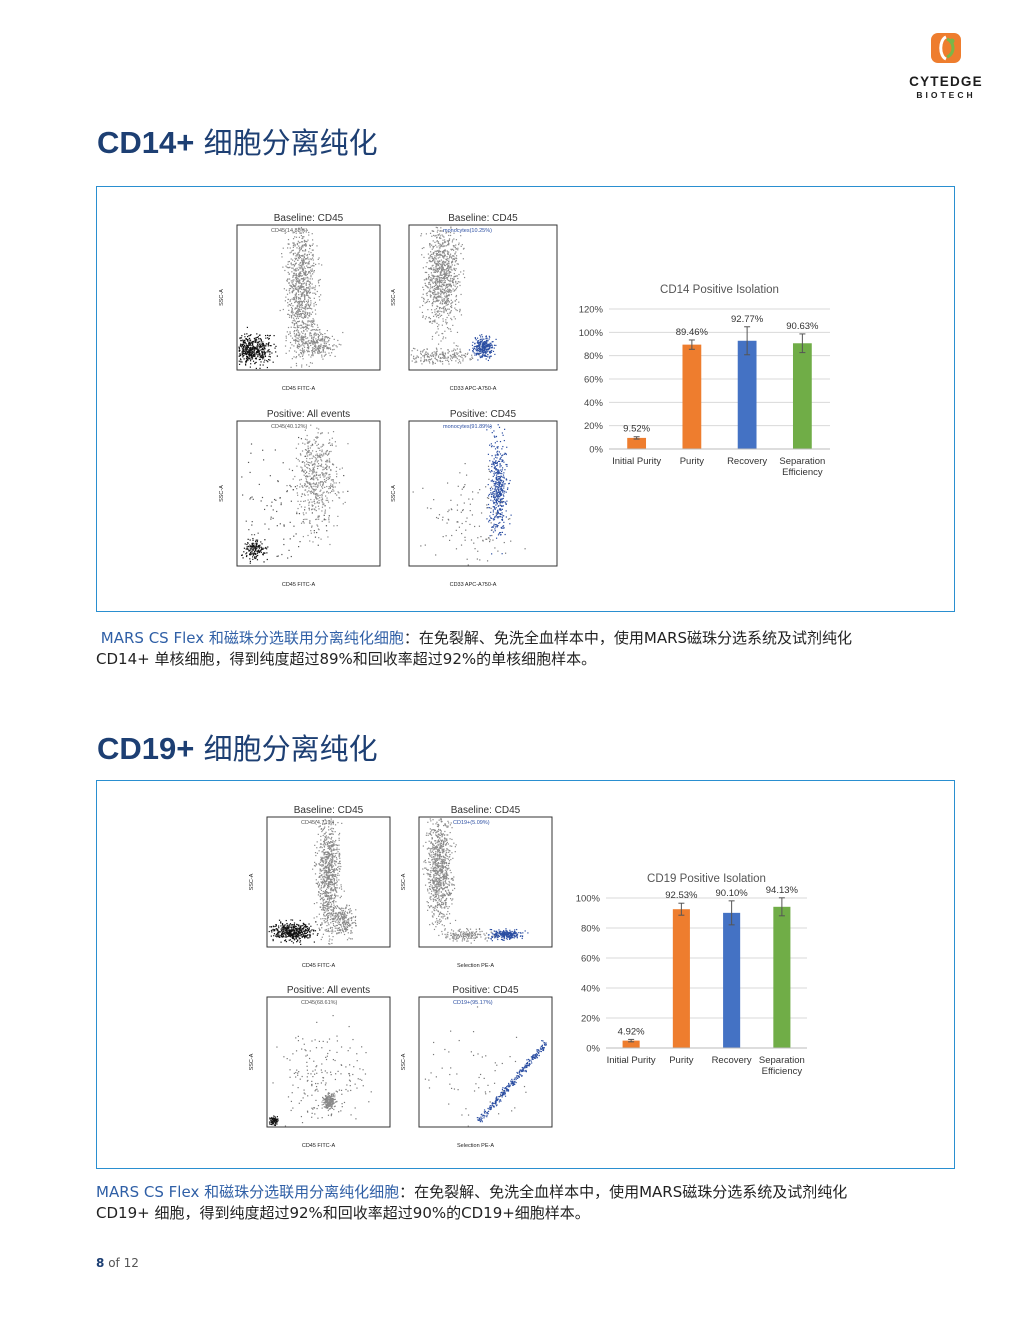 The height and width of the screenshot is (1320, 1020). What do you see at coordinates (346, 659) in the screenshot?
I see `caption-line2: CD14+ 单核细胞，得到纯度超过89%和回收率超过92%的单核细胞样本。` at bounding box center [346, 659].